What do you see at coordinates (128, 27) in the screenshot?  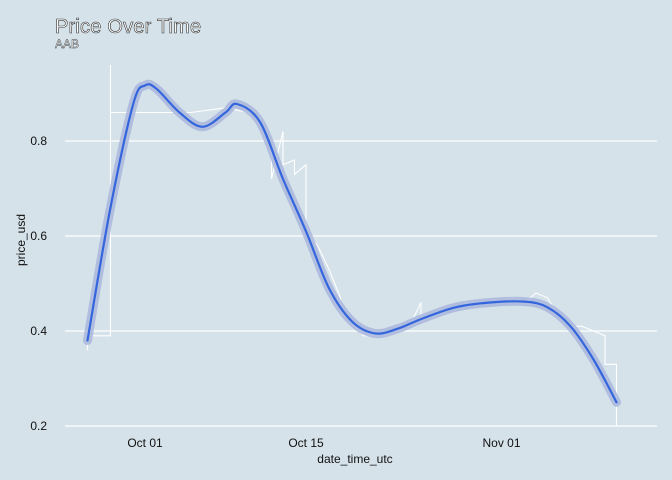 I see `chart-title: Price Over Time` at bounding box center [128, 27].